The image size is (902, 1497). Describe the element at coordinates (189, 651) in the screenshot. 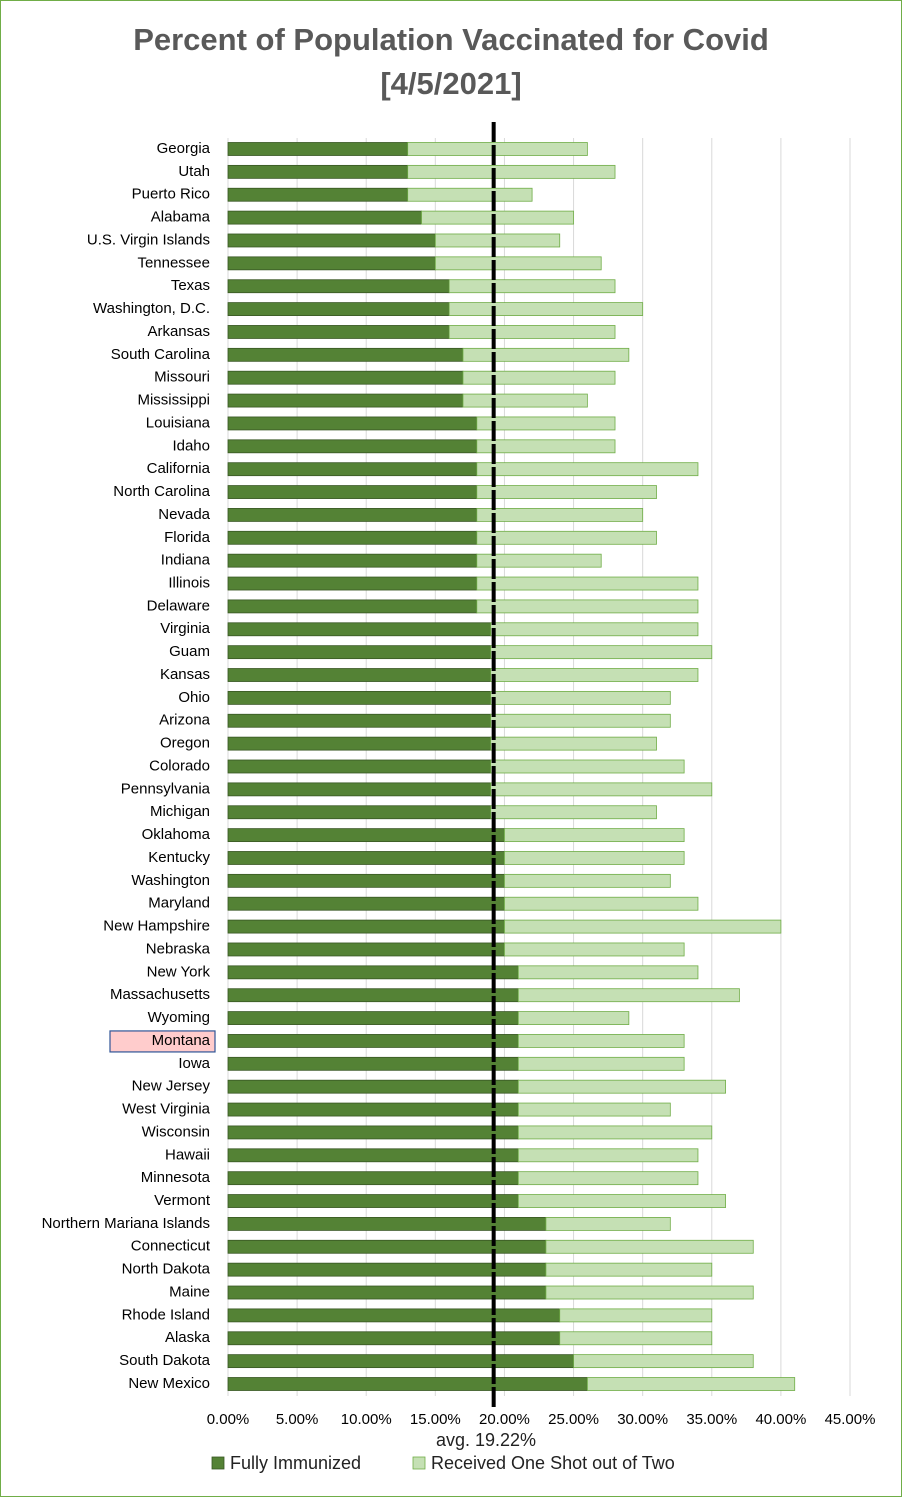

I see `category-label: Guam` at that location.